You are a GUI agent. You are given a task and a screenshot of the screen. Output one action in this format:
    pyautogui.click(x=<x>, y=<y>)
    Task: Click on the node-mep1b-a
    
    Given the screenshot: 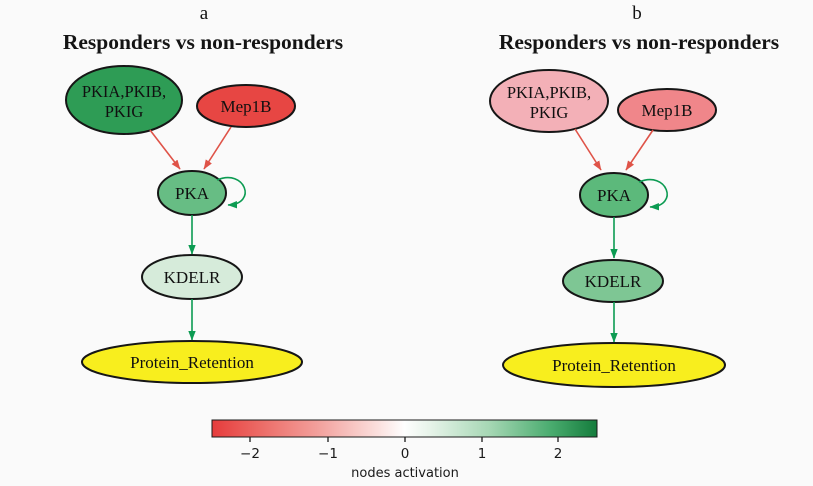 What is the action you would take?
    pyautogui.click(x=246, y=106)
    